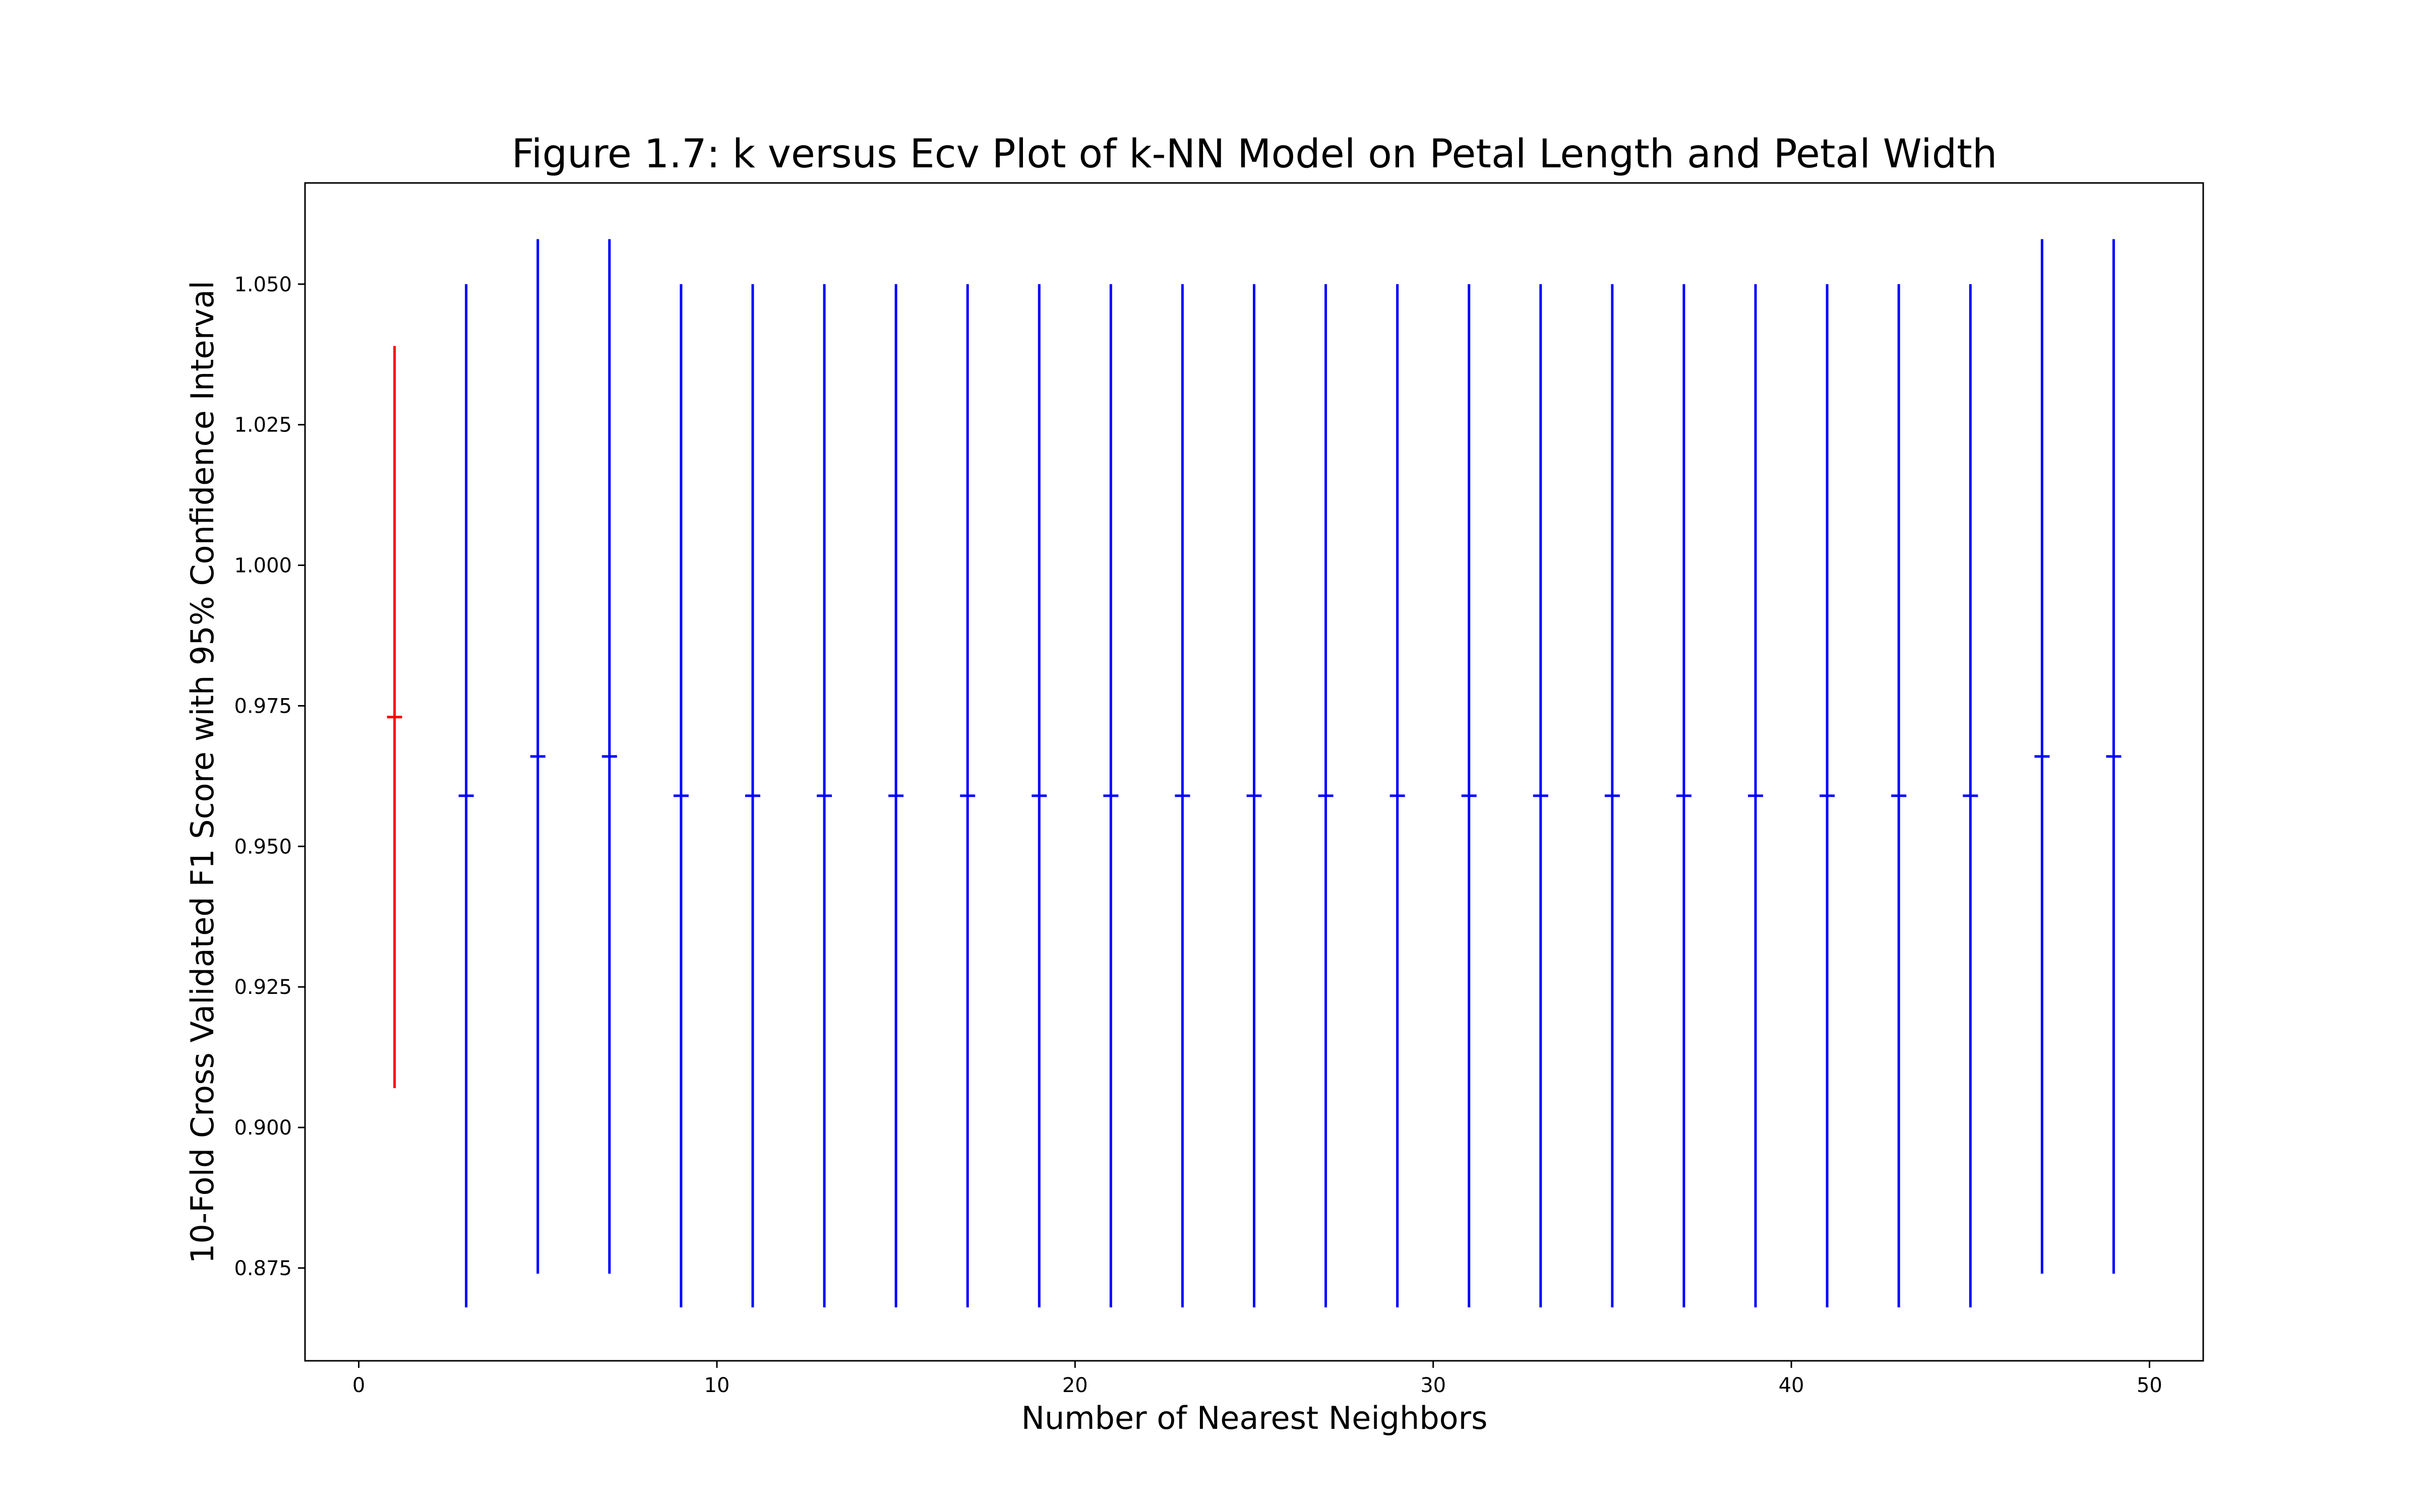 The width and height of the screenshot is (2420, 1512). I want to click on x-tick-label: 0, so click(358, 1385).